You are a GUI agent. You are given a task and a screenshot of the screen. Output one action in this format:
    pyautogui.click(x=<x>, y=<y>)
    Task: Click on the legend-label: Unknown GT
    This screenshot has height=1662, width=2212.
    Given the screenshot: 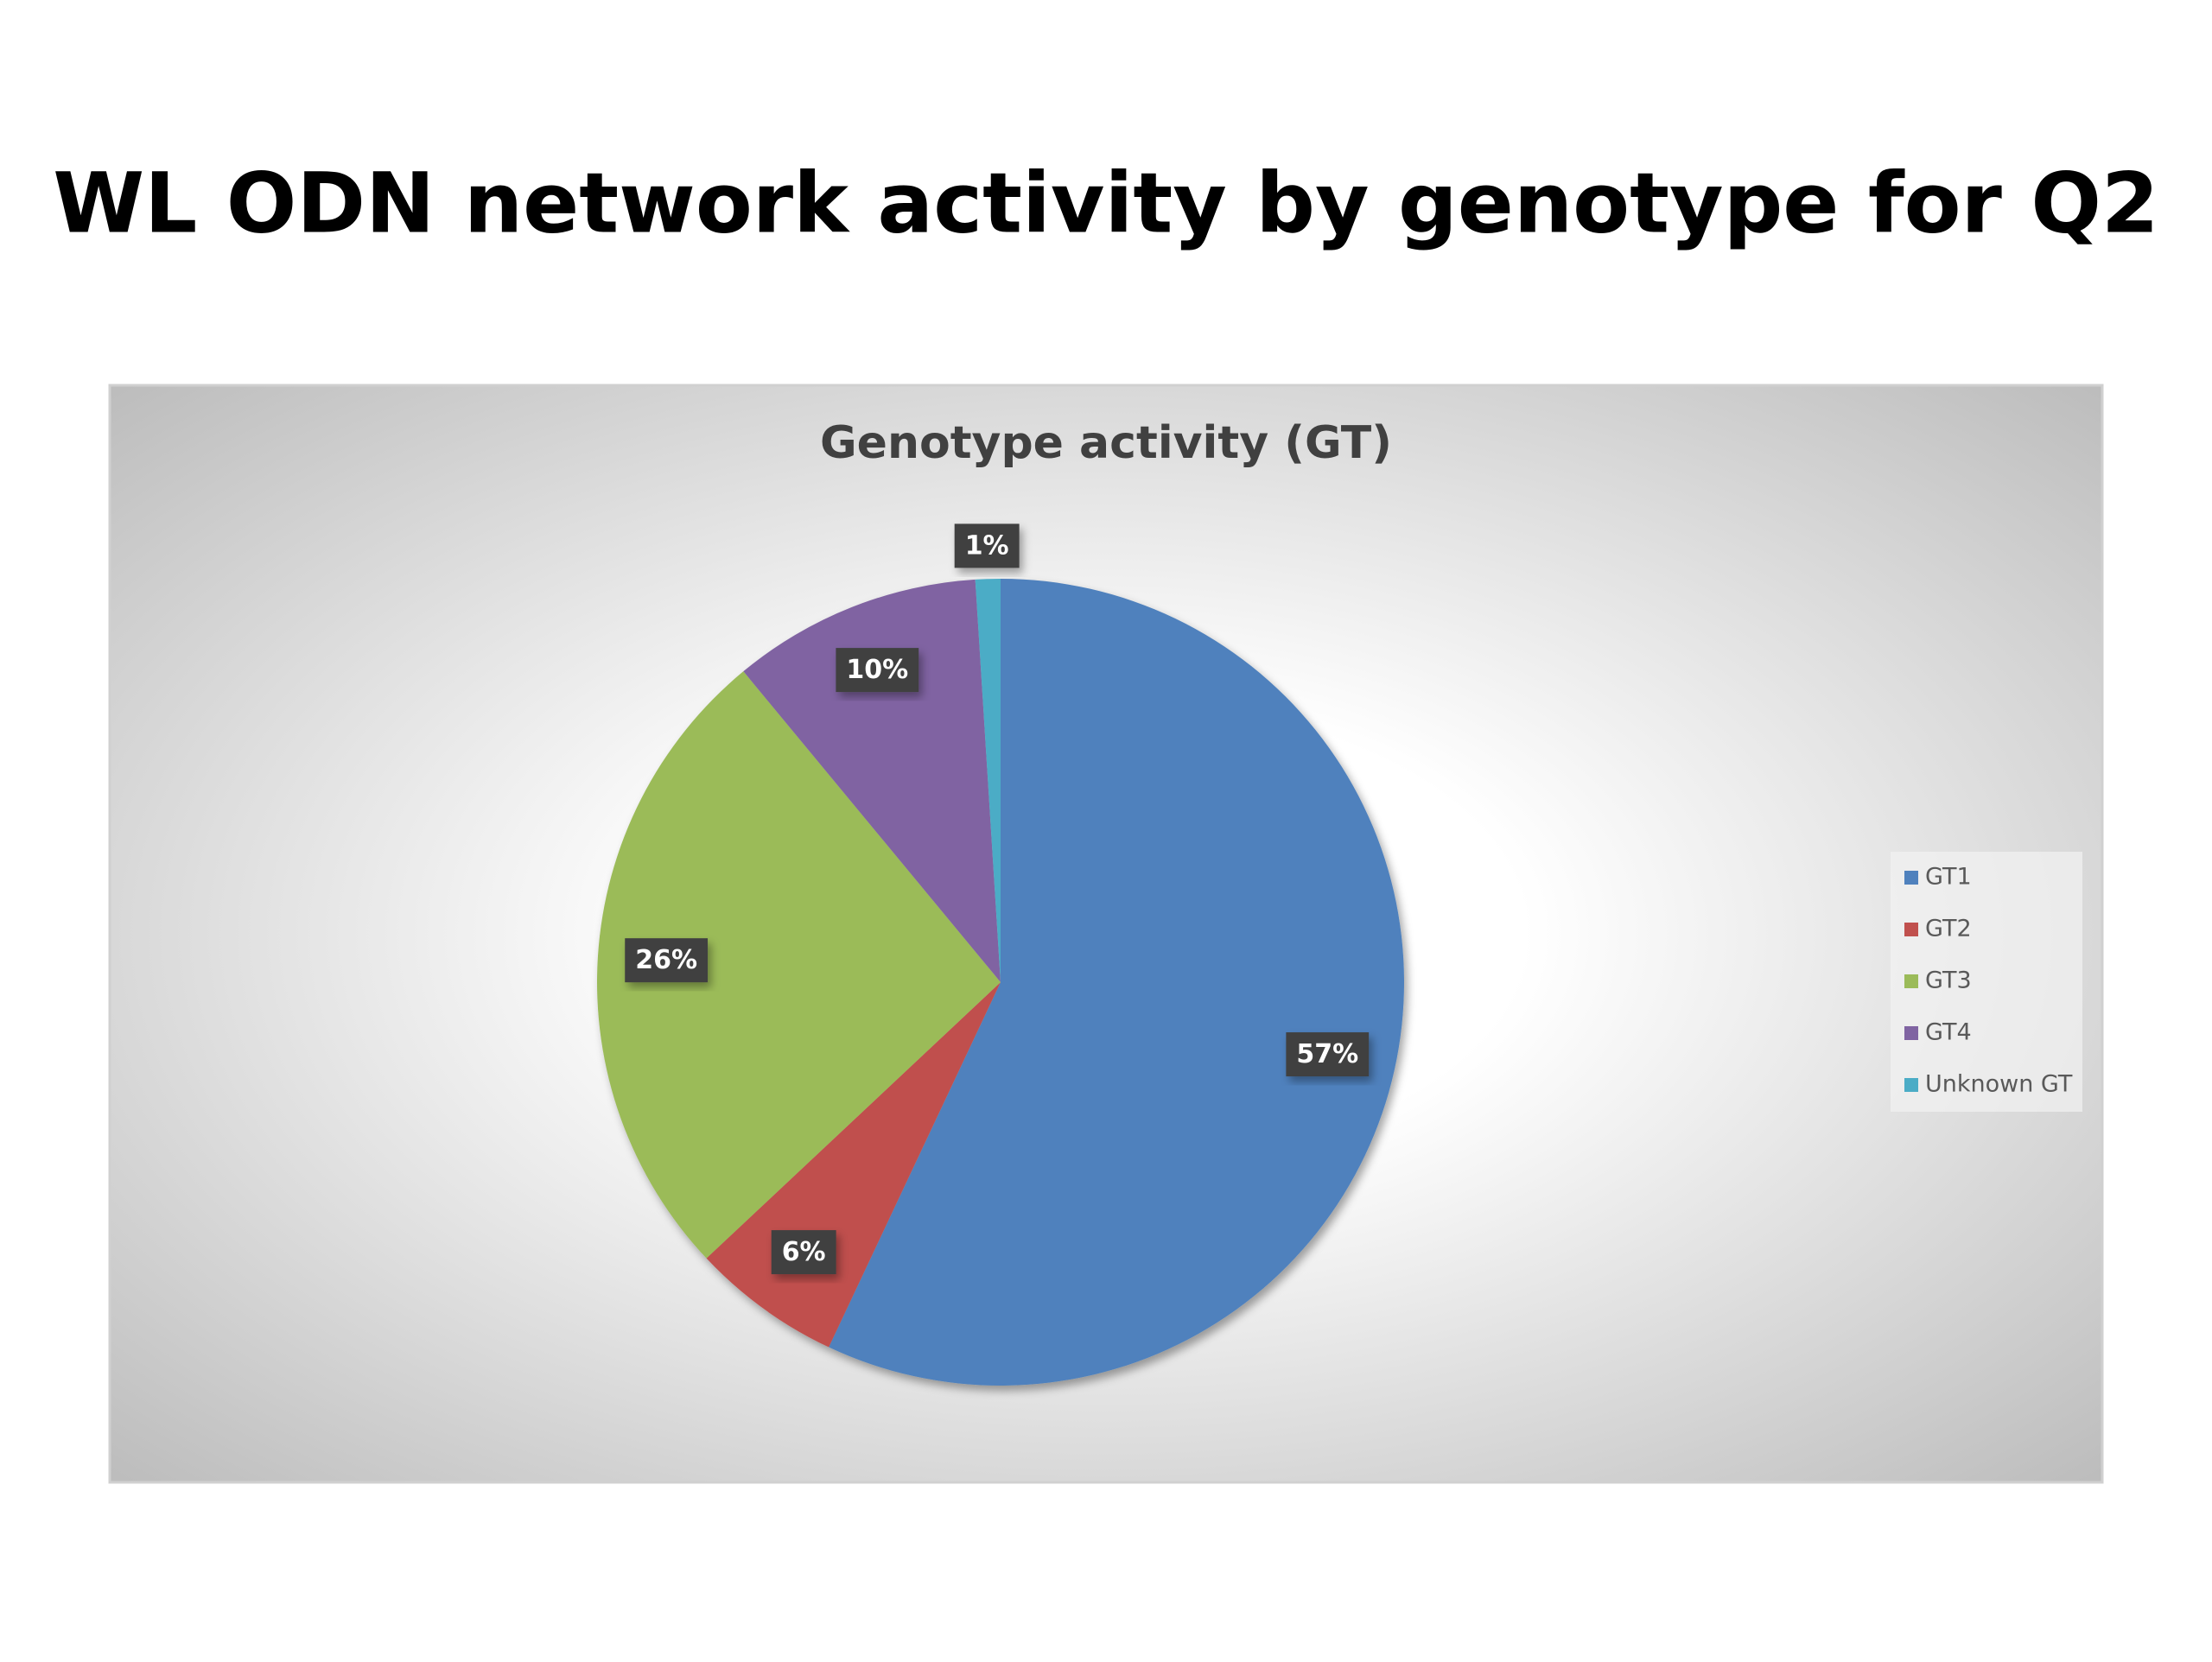 What is the action you would take?
    pyautogui.click(x=1999, y=1084)
    